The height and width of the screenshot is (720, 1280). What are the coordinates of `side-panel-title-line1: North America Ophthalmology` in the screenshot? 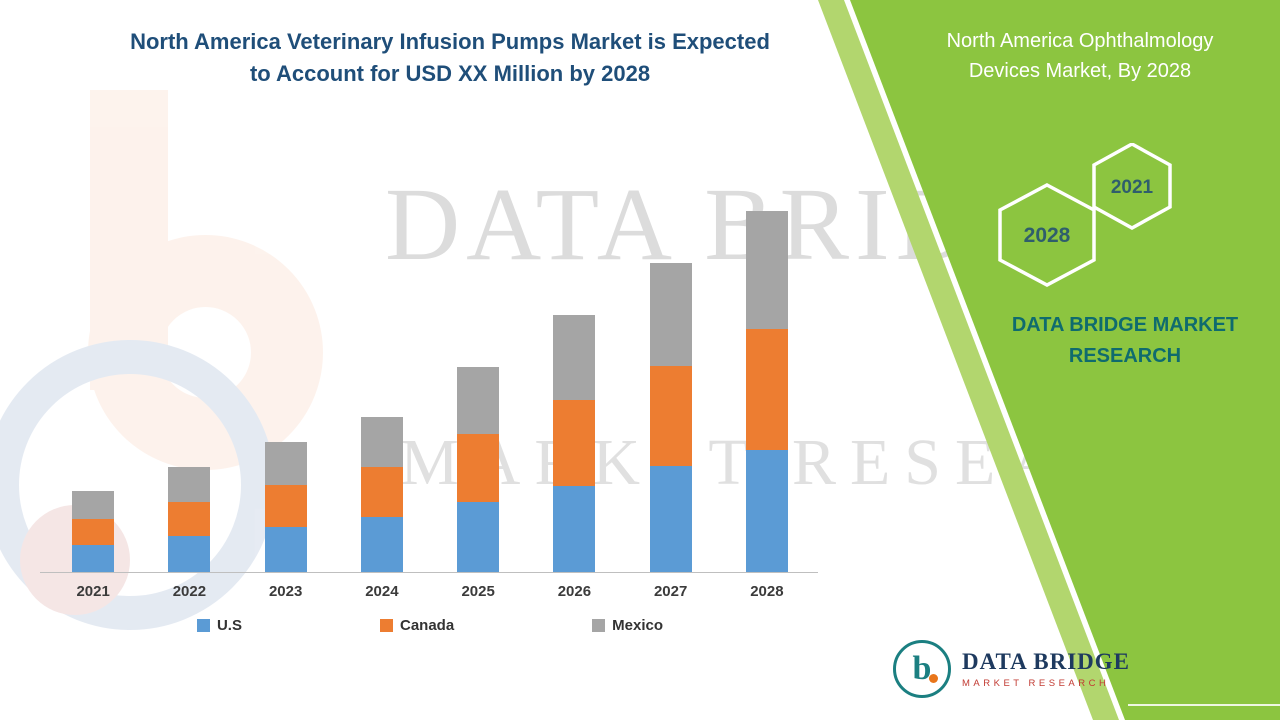 It's located at (1080, 41).